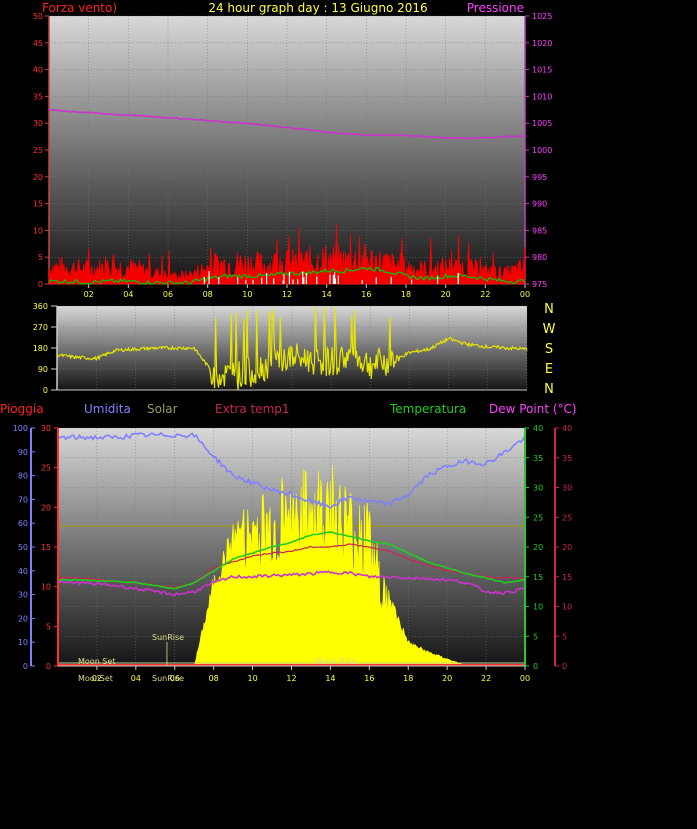 The width and height of the screenshot is (697, 829). I want to click on dew-point-tick-label: 0, so click(564, 666).